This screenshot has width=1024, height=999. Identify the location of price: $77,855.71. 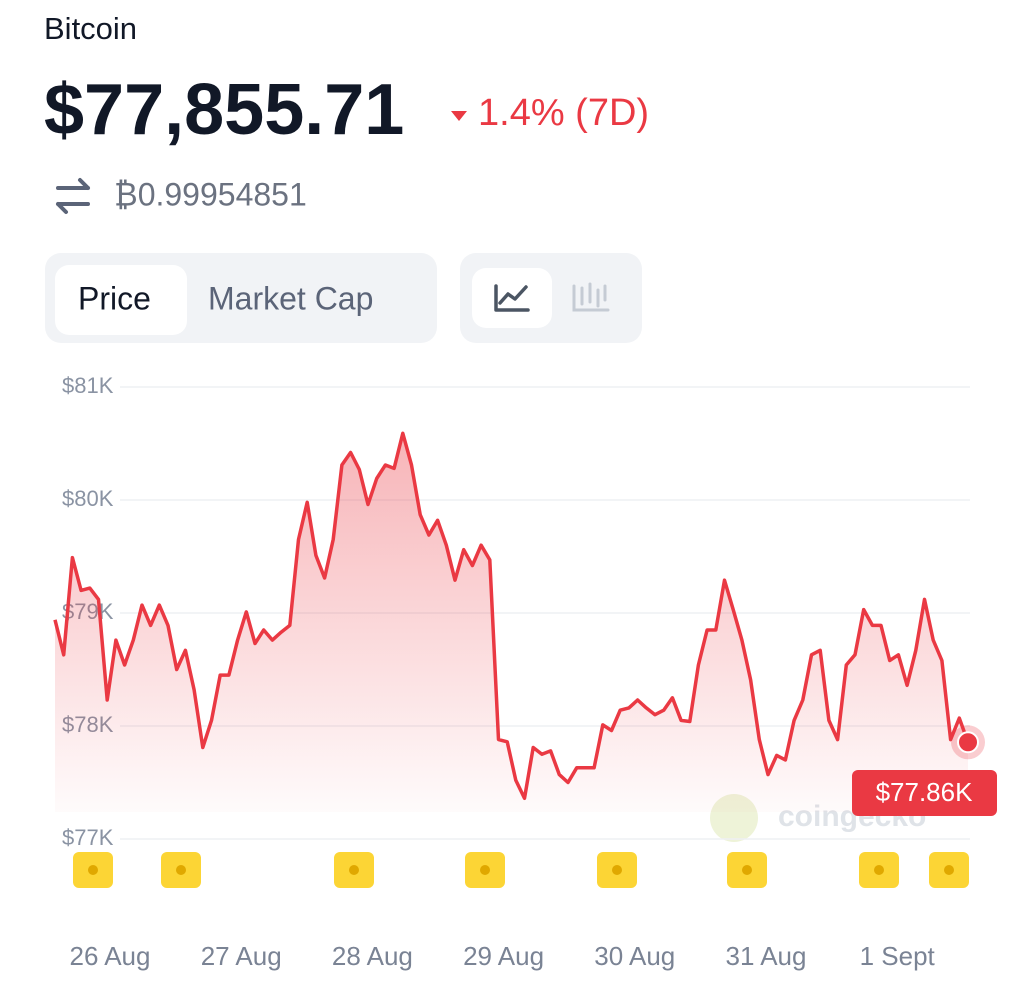
(224, 110).